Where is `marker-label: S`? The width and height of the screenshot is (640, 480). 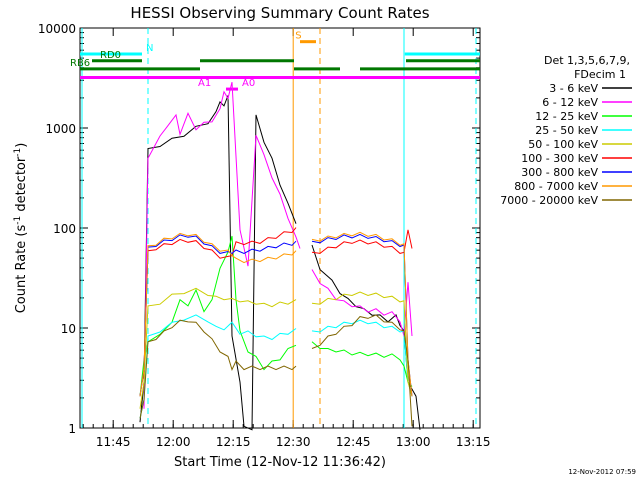 marker-label: S is located at coordinates (298, 36).